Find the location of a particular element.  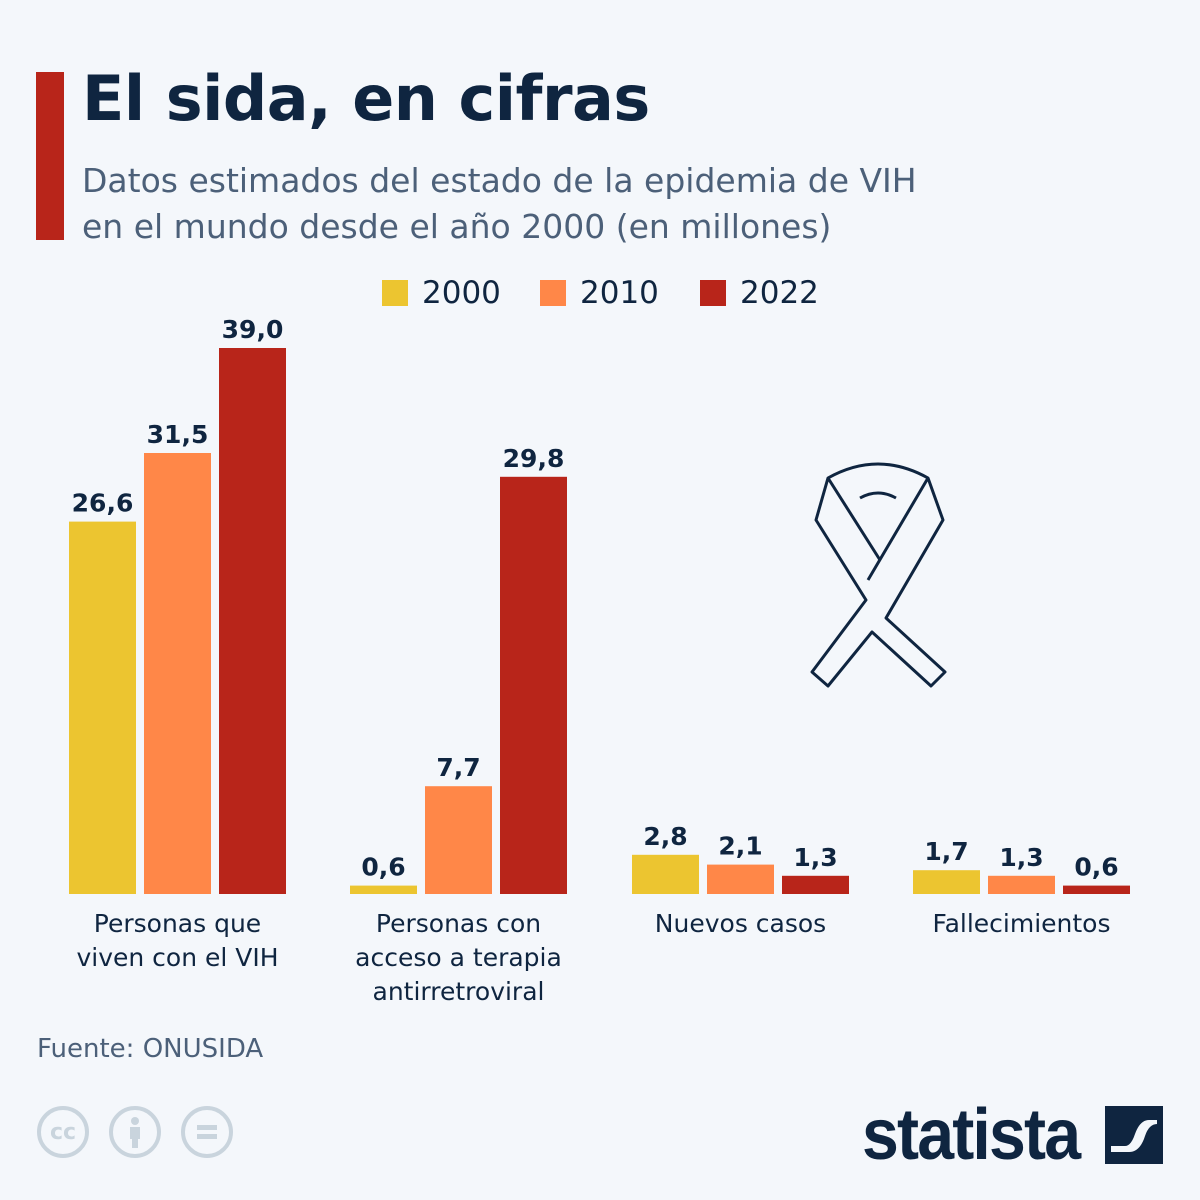

no-derivatives-icon is located at coordinates (207, 1132).